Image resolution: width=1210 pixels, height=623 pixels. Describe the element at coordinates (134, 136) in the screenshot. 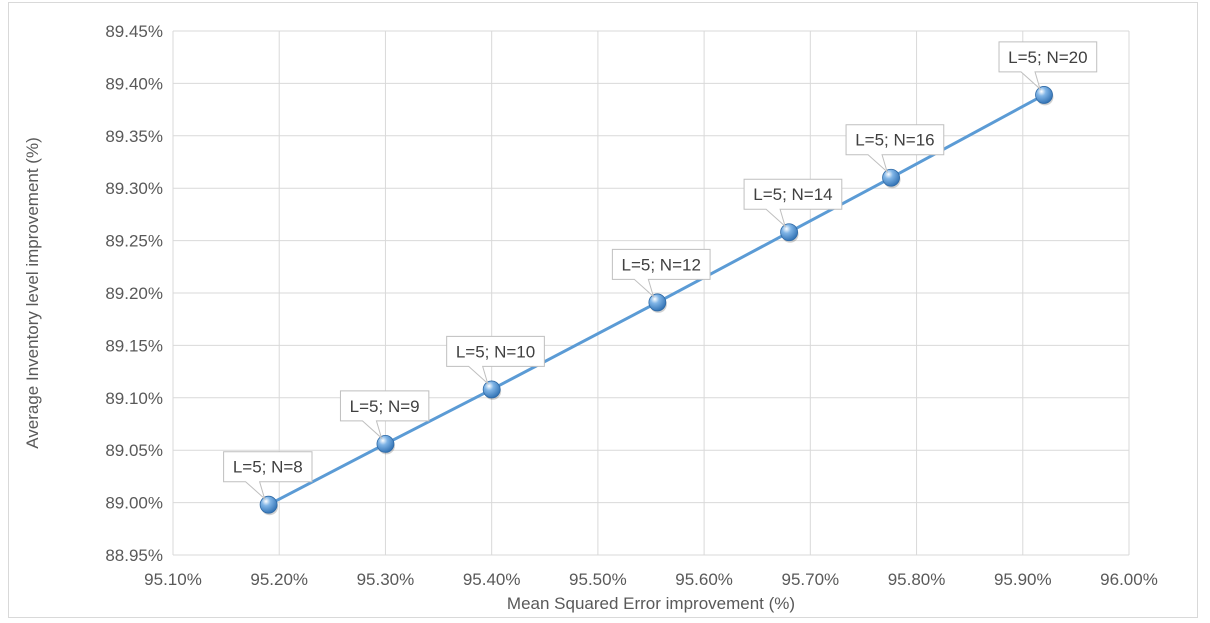

I see `y-tick-label: 89.35%` at that location.